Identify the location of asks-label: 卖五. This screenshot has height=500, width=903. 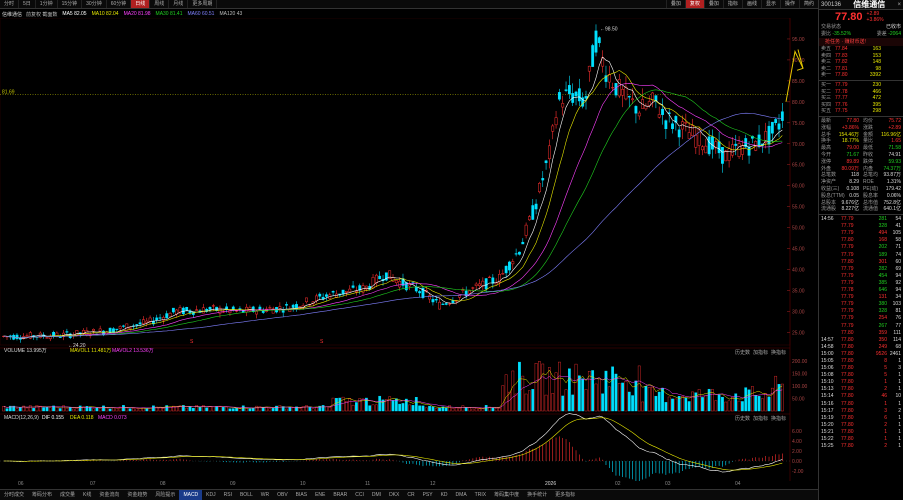
(826, 49).